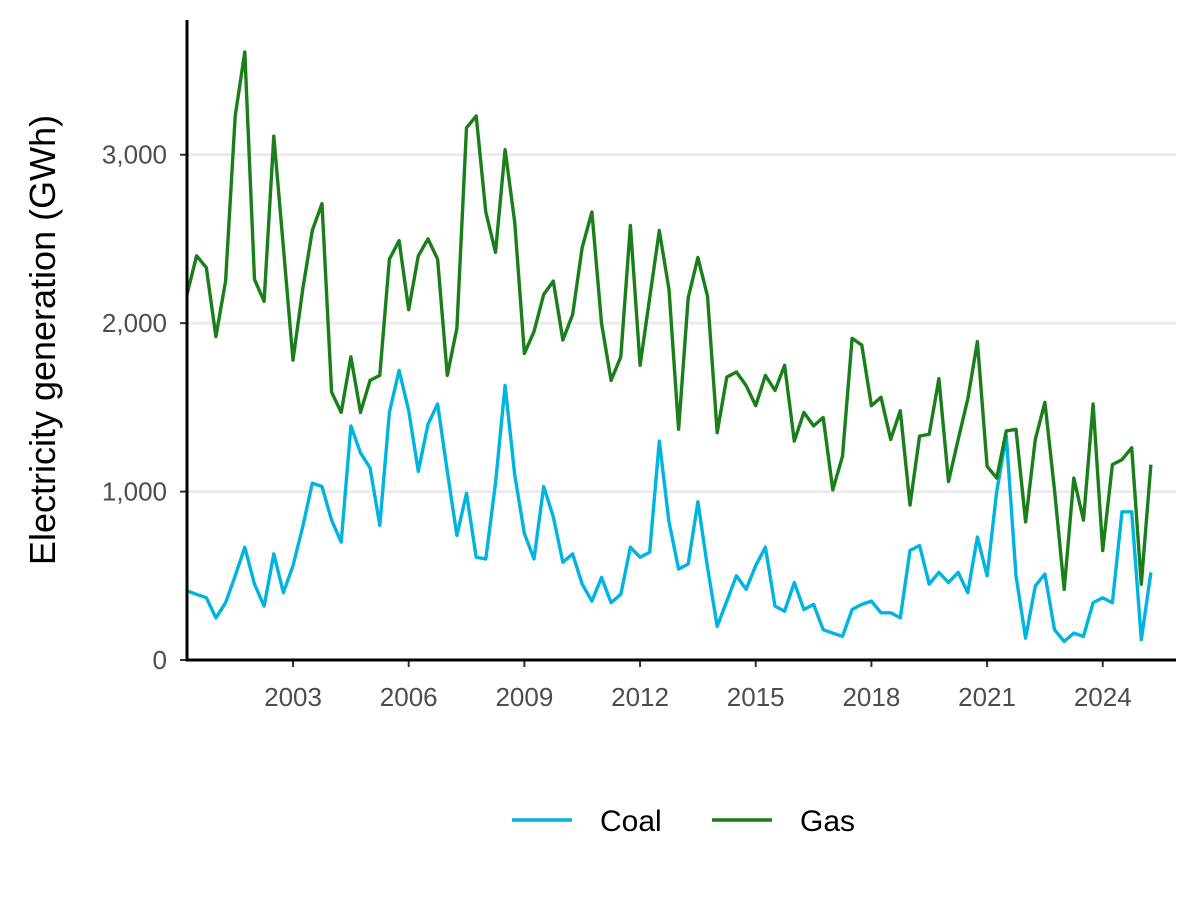 This screenshot has height=905, width=1200. What do you see at coordinates (134, 155) in the screenshot?
I see `y-tick-label: 3,000` at bounding box center [134, 155].